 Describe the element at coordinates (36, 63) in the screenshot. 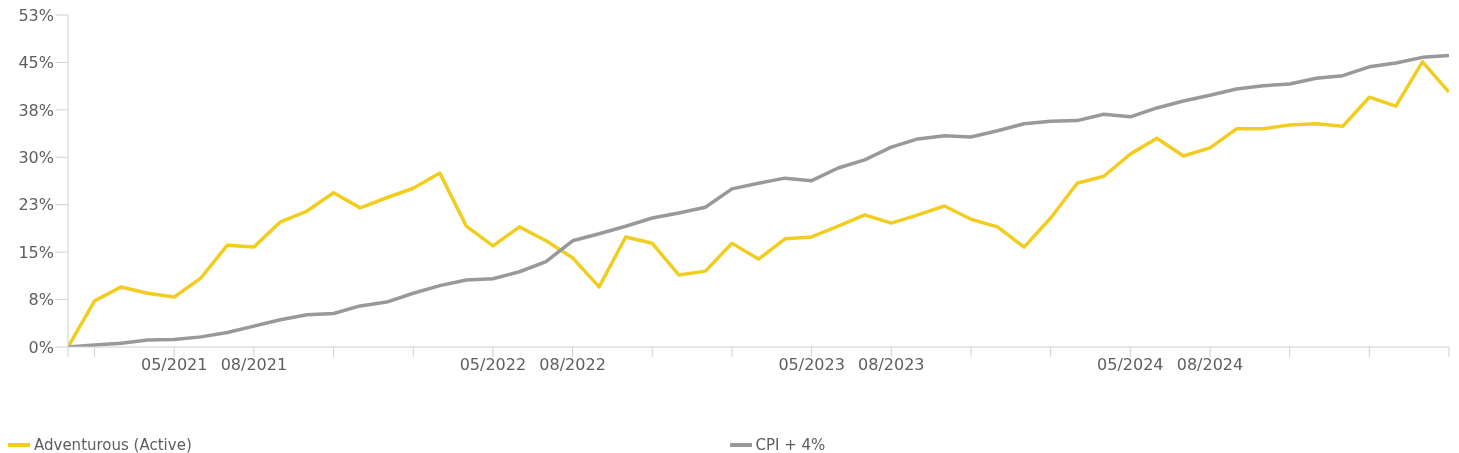

I see `y-tick-label: 45%` at that location.